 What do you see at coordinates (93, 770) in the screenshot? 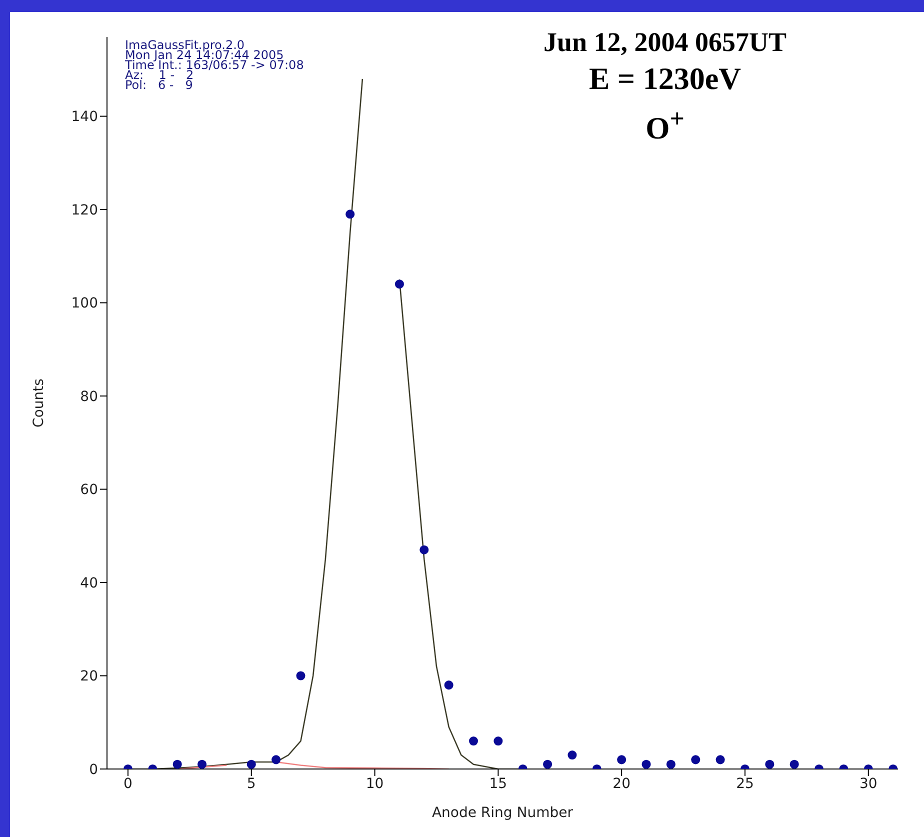
I see `y-tick-label: 0` at bounding box center [93, 770].